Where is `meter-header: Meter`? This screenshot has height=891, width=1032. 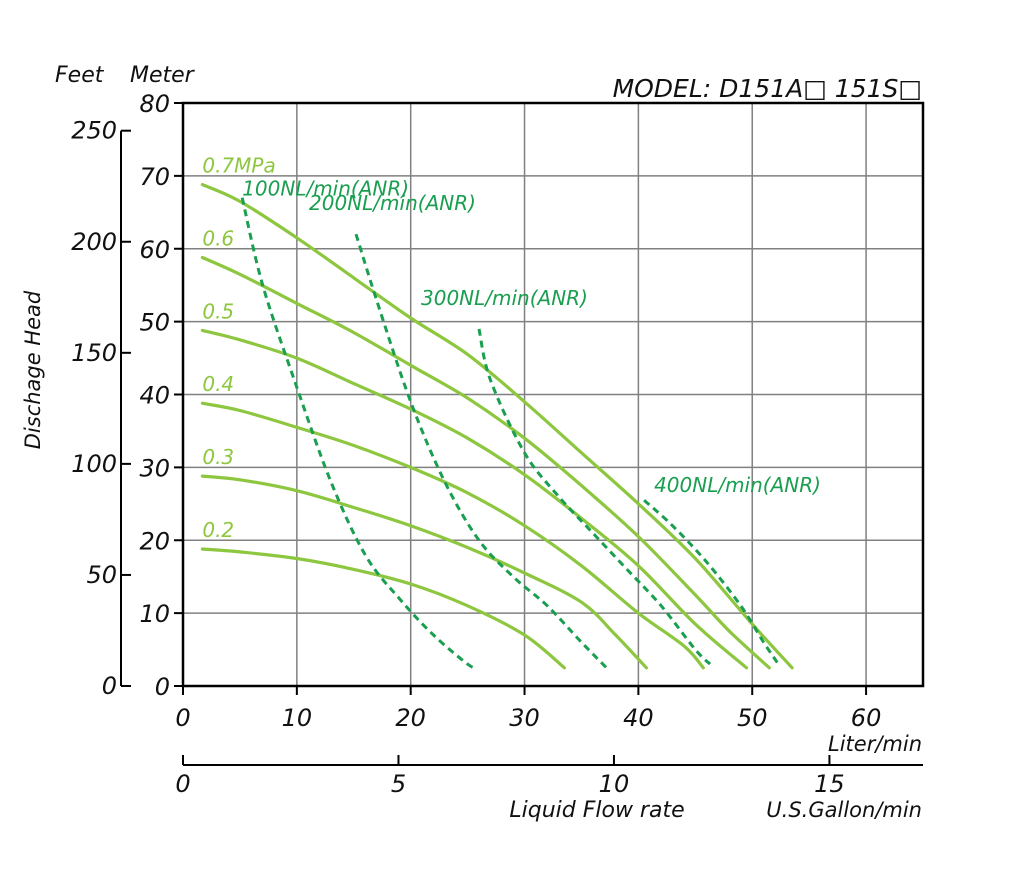 meter-header: Meter is located at coordinates (163, 75).